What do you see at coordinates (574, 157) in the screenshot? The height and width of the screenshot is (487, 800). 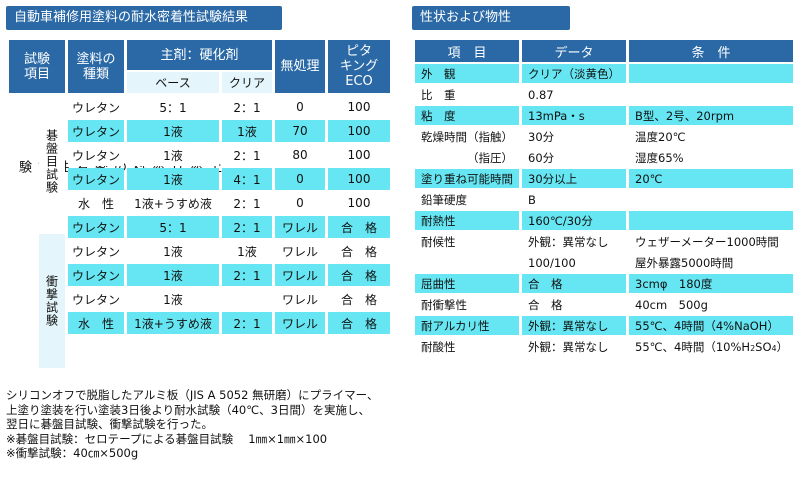 I see `cell-data: 60分` at bounding box center [574, 157].